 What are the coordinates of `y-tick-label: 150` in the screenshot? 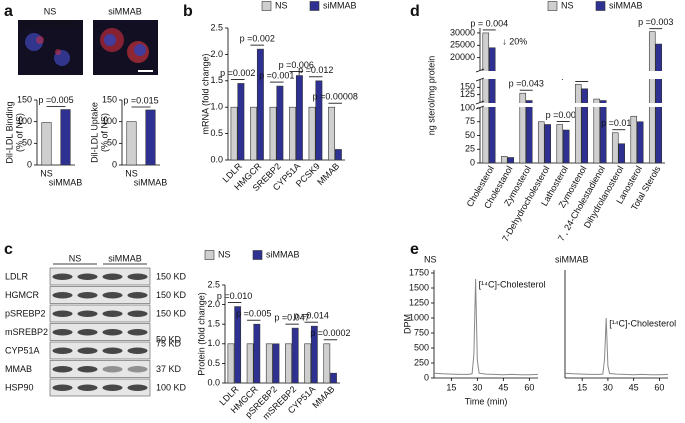 It's located at (24, 99).